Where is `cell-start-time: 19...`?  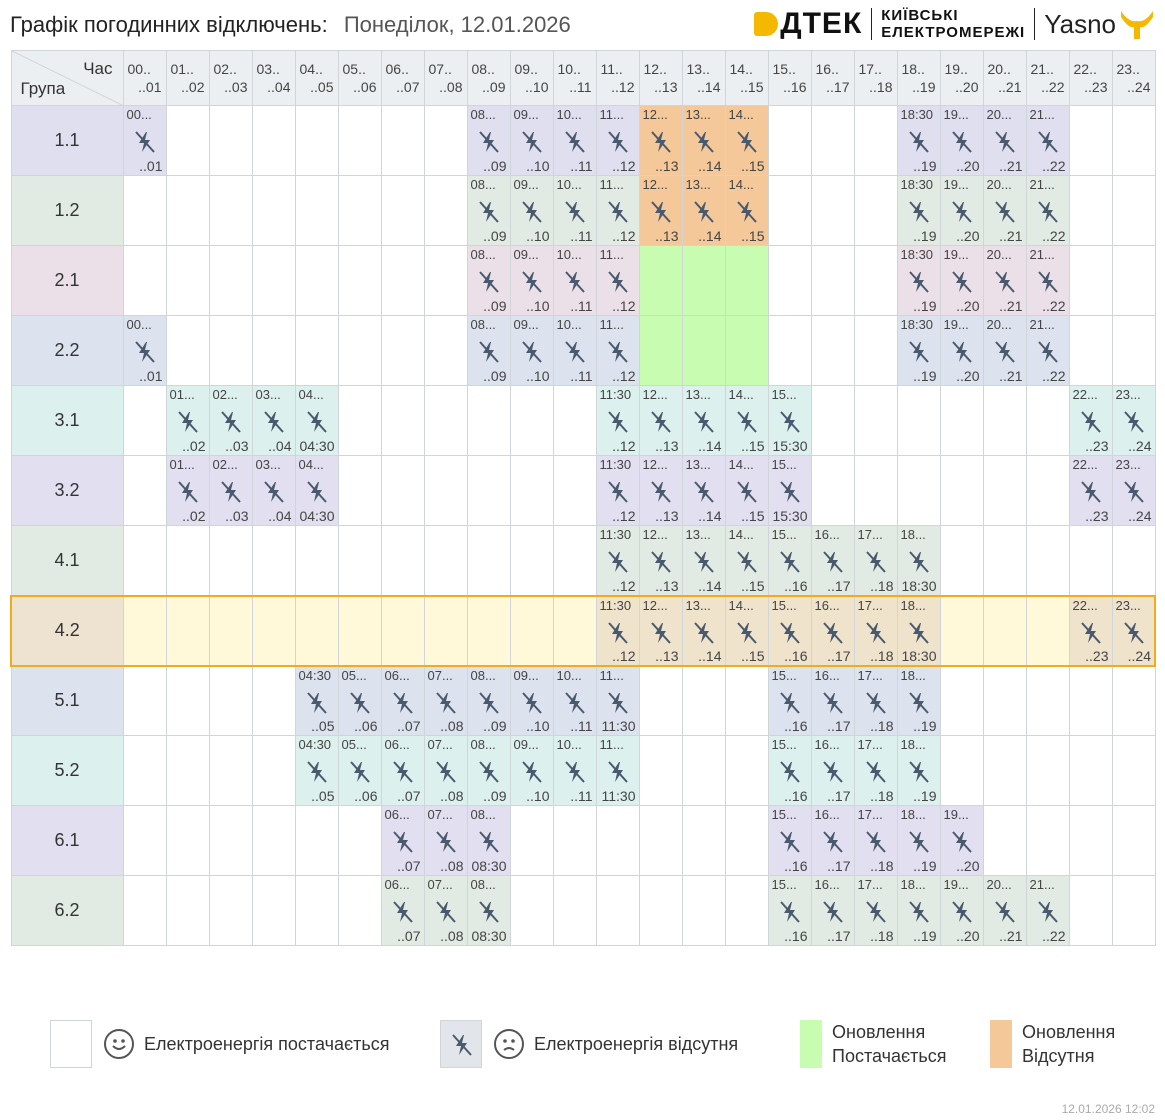
cell-start-time: 19... is located at coordinates (956, 814).